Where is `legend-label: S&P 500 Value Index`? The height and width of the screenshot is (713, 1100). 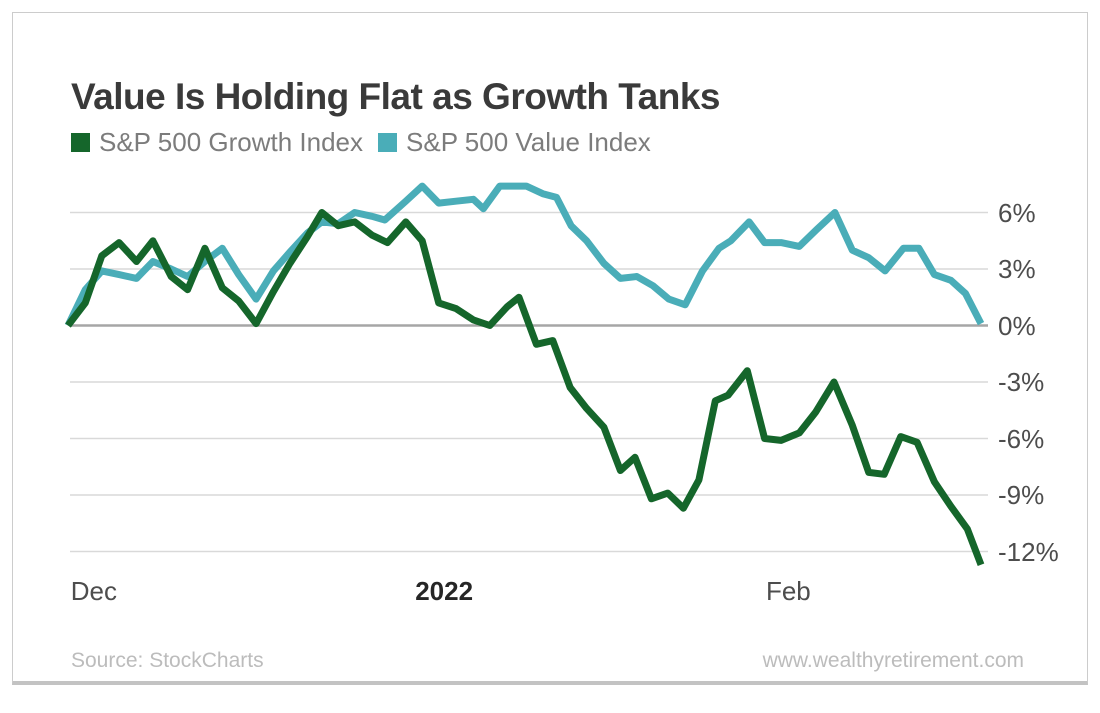
legend-label: S&P 500 Value Index is located at coordinates (528, 142).